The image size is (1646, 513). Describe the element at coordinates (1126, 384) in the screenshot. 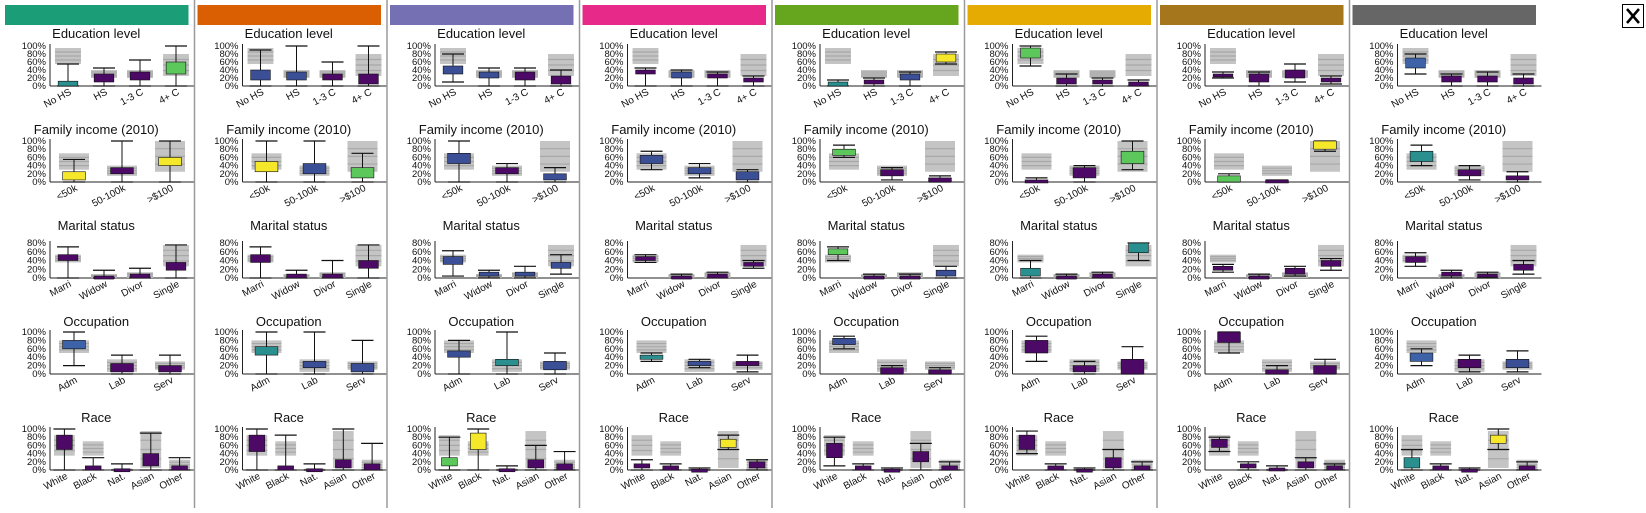

I see `category-label: Serv` at that location.